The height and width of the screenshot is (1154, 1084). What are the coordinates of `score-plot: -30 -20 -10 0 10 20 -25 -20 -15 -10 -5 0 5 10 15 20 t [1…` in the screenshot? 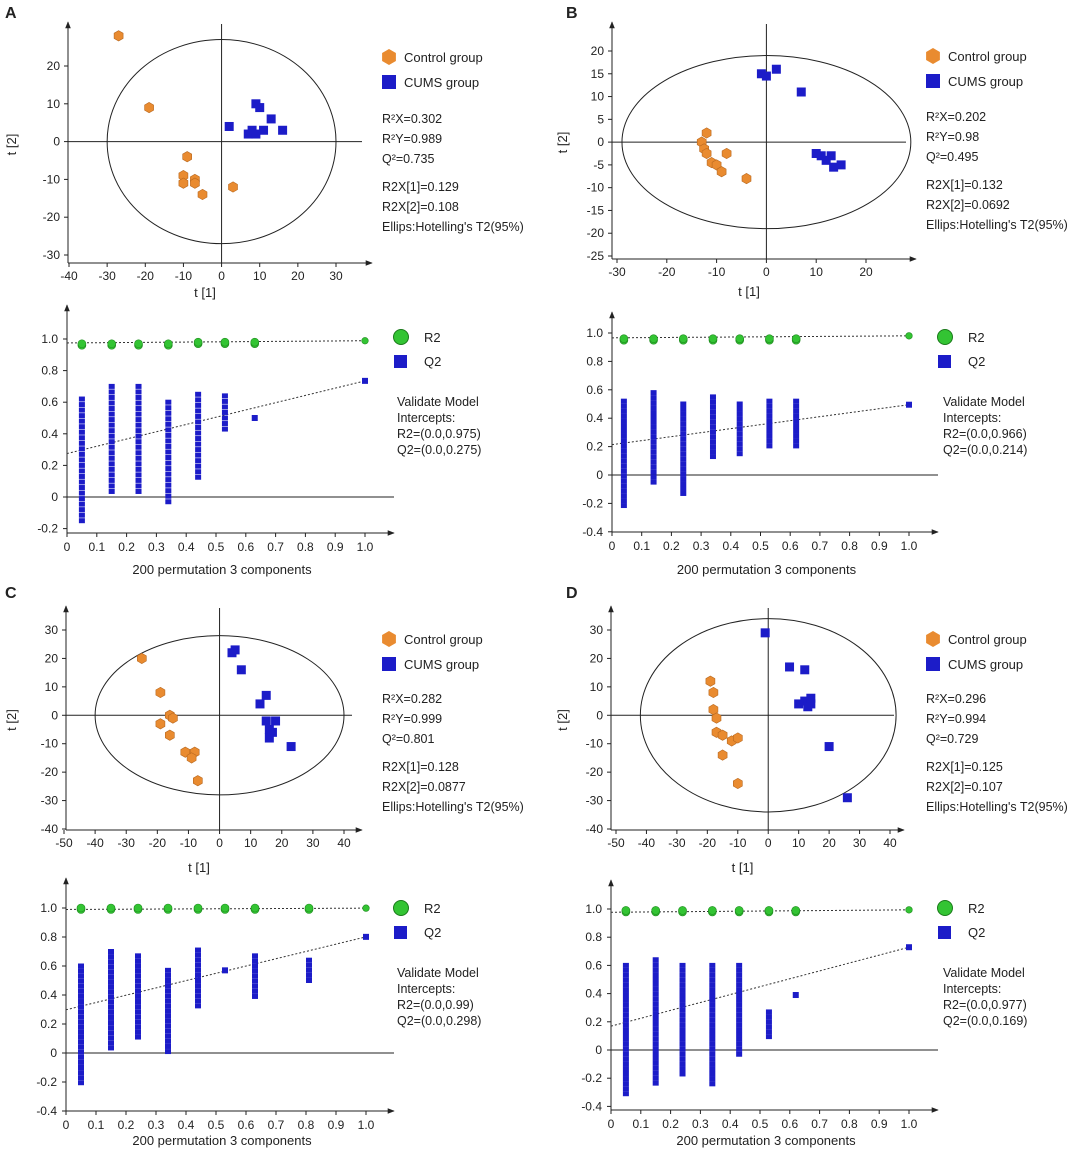 It's located at (811, 160).